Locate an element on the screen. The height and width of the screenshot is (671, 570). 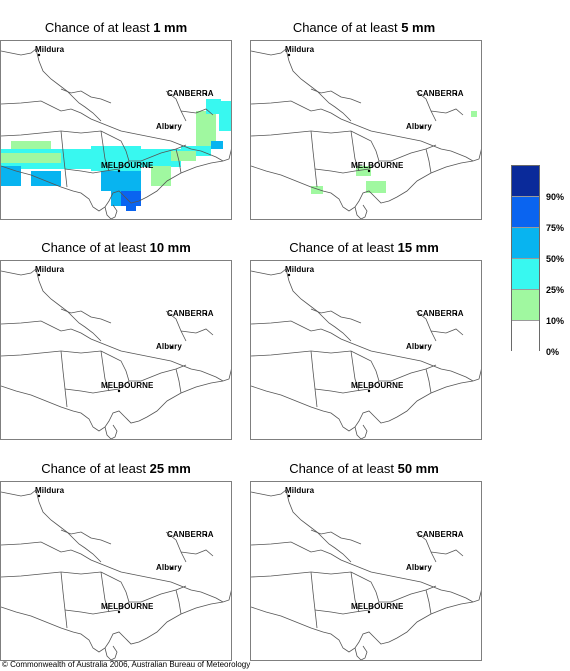
panel-title-10mm: Chance of at least 10 mm is located at coordinates (116, 247).